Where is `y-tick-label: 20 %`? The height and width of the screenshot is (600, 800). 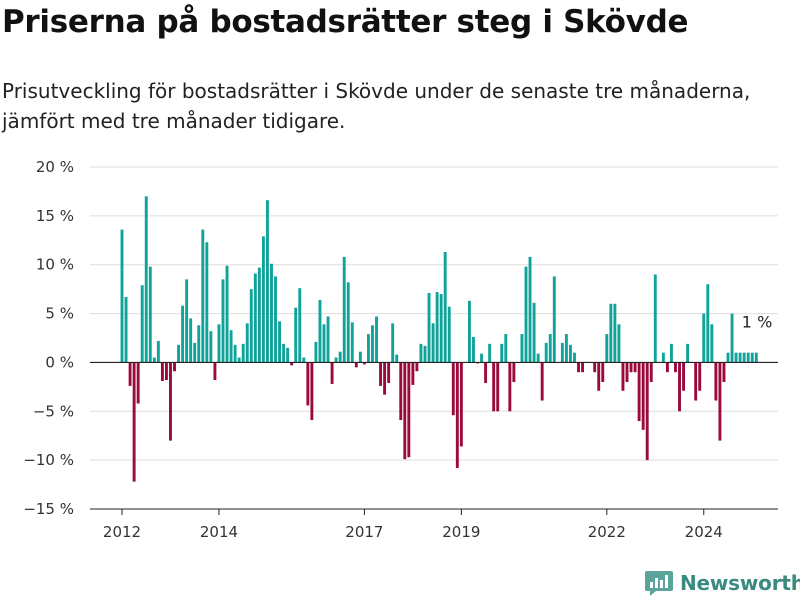 y-tick-label: 20 % is located at coordinates (55, 167).